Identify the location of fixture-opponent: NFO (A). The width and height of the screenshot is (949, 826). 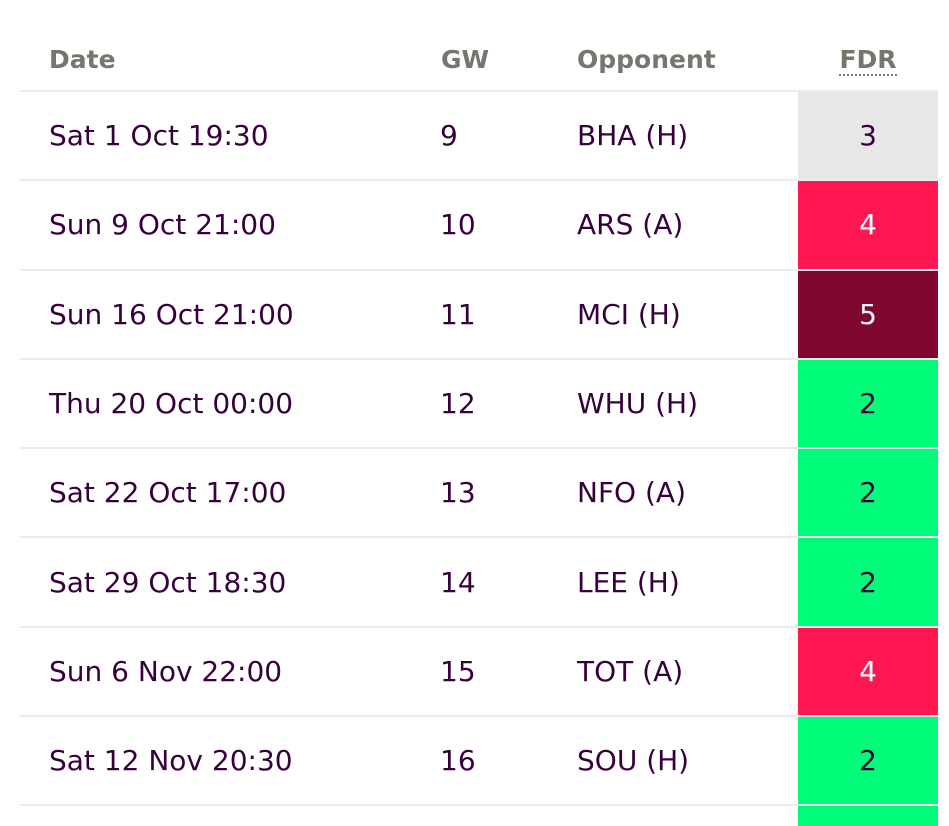
(631, 493).